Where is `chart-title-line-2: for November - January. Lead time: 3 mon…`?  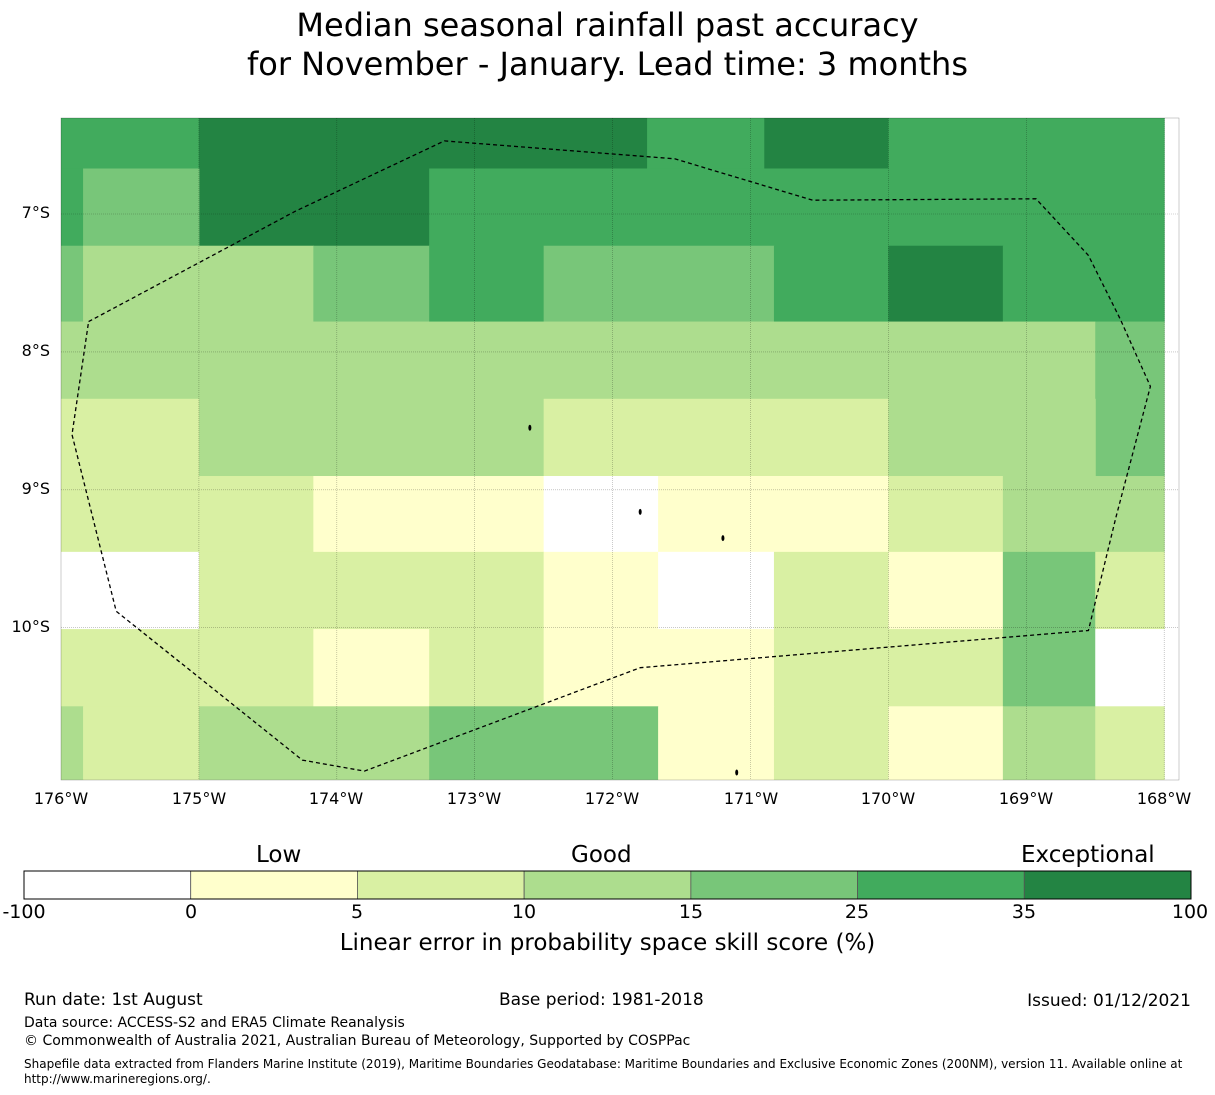
chart-title-line-2: for November - January. Lead time: 3 mon… is located at coordinates (607, 64).